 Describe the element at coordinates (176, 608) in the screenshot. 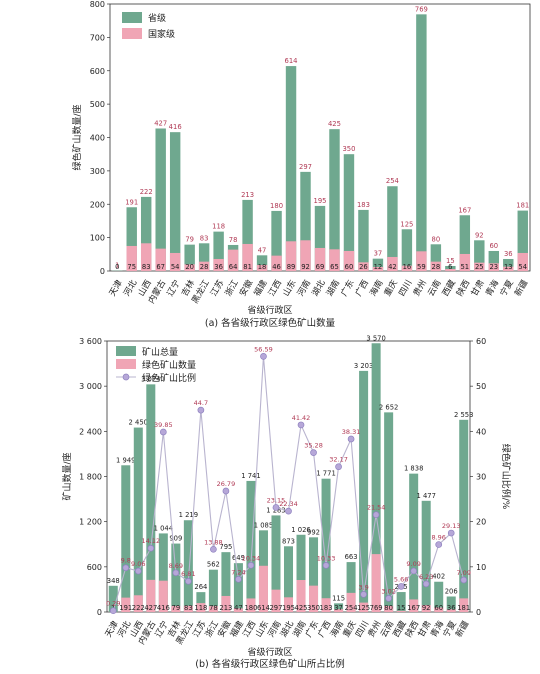

I see `data-label-green: 79` at that location.